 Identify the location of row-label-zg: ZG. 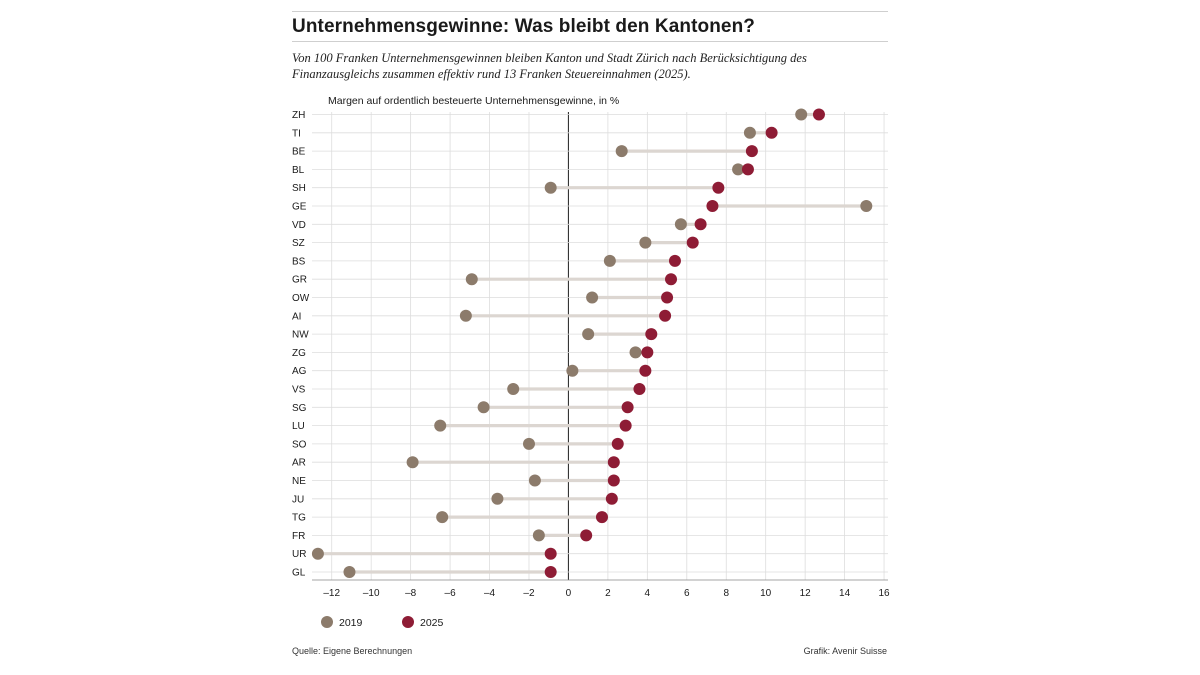
(299, 353).